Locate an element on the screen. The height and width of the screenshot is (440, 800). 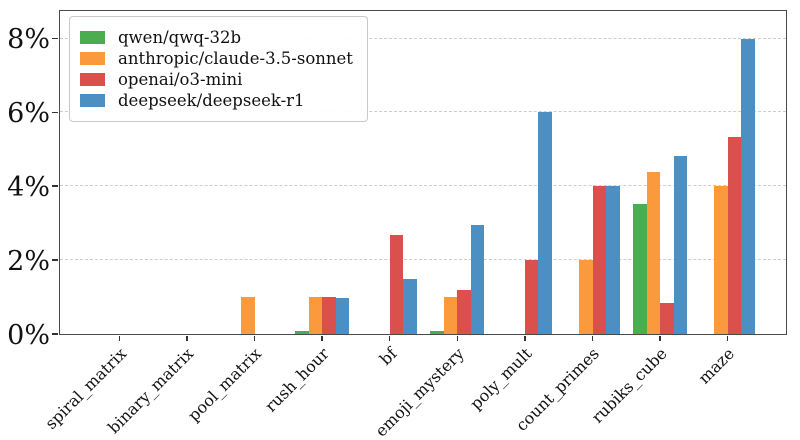
y-tick-label: 8% is located at coordinates (28, 40).